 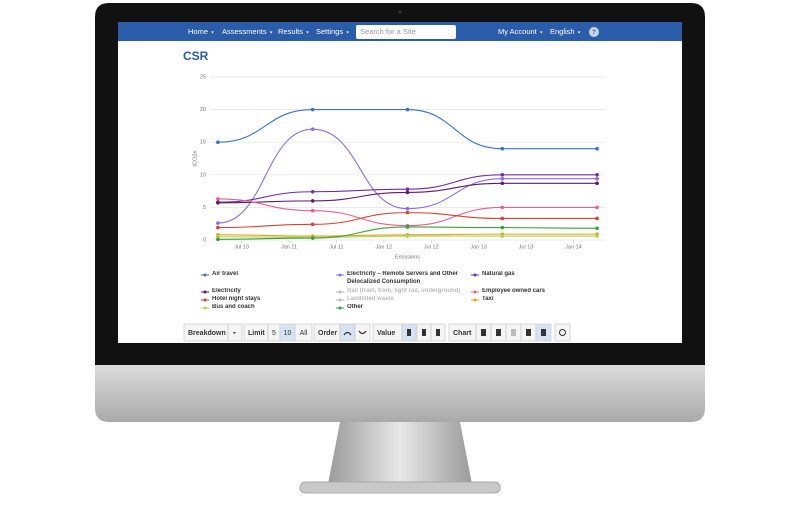 I want to click on x-tick-label: Jan 14, so click(x=573, y=247).